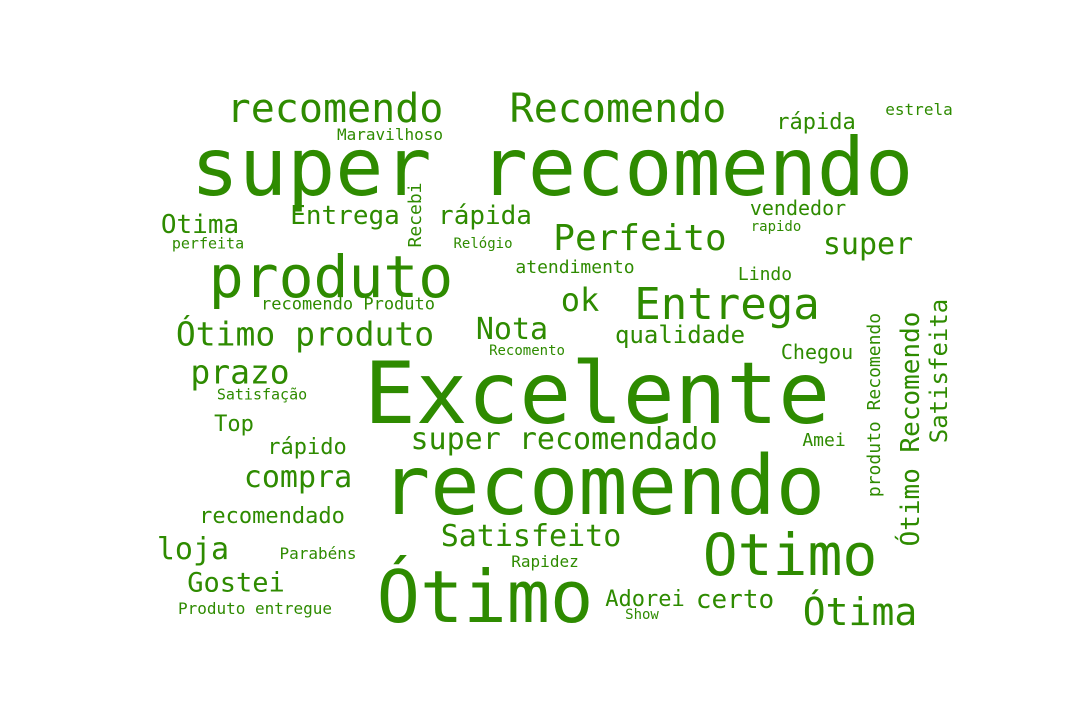  I want to click on cloud-word: Otima, so click(200, 225).